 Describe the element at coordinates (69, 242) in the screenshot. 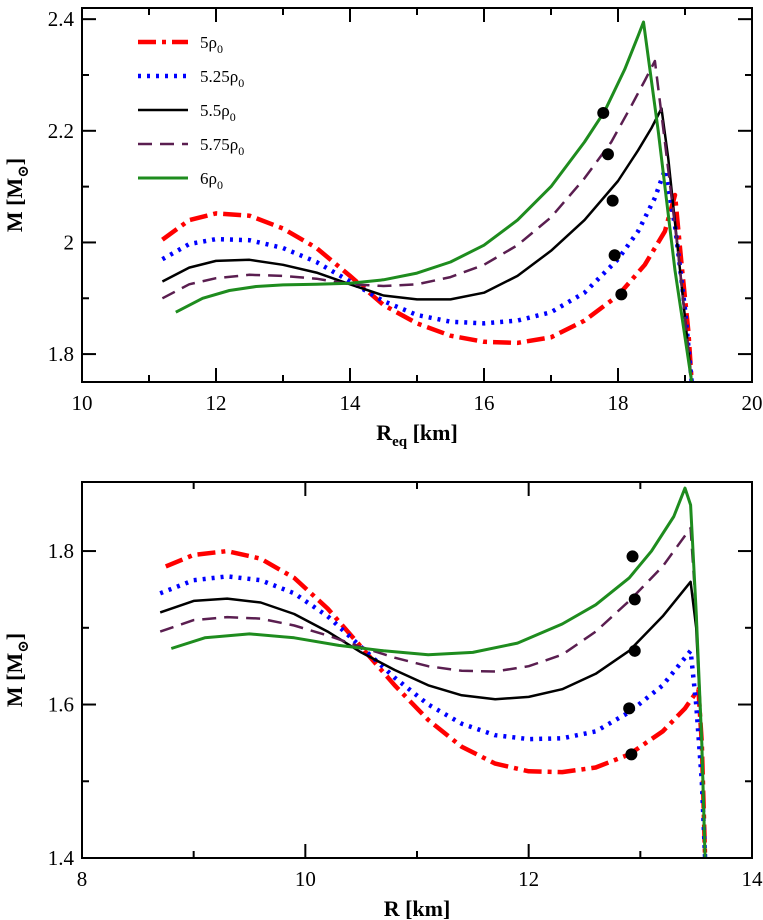

I see `y-tick-label: 2` at that location.